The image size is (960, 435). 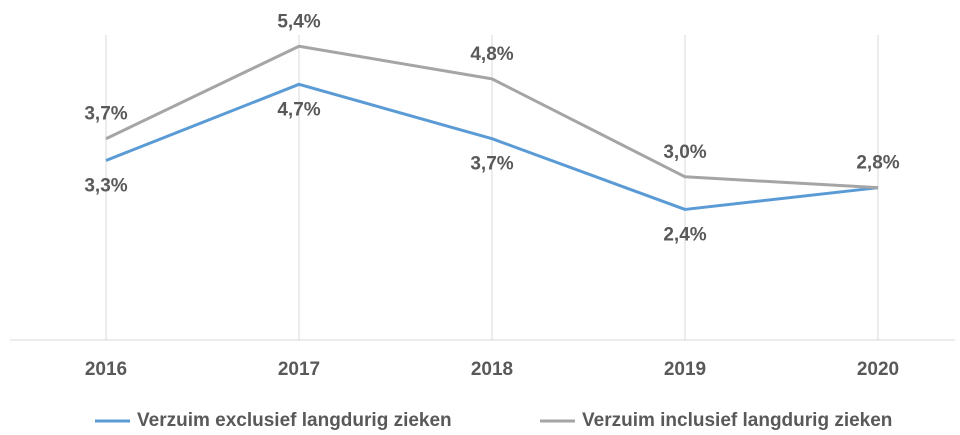 What do you see at coordinates (491, 54) in the screenshot?
I see `data-label: 4,8%` at bounding box center [491, 54].